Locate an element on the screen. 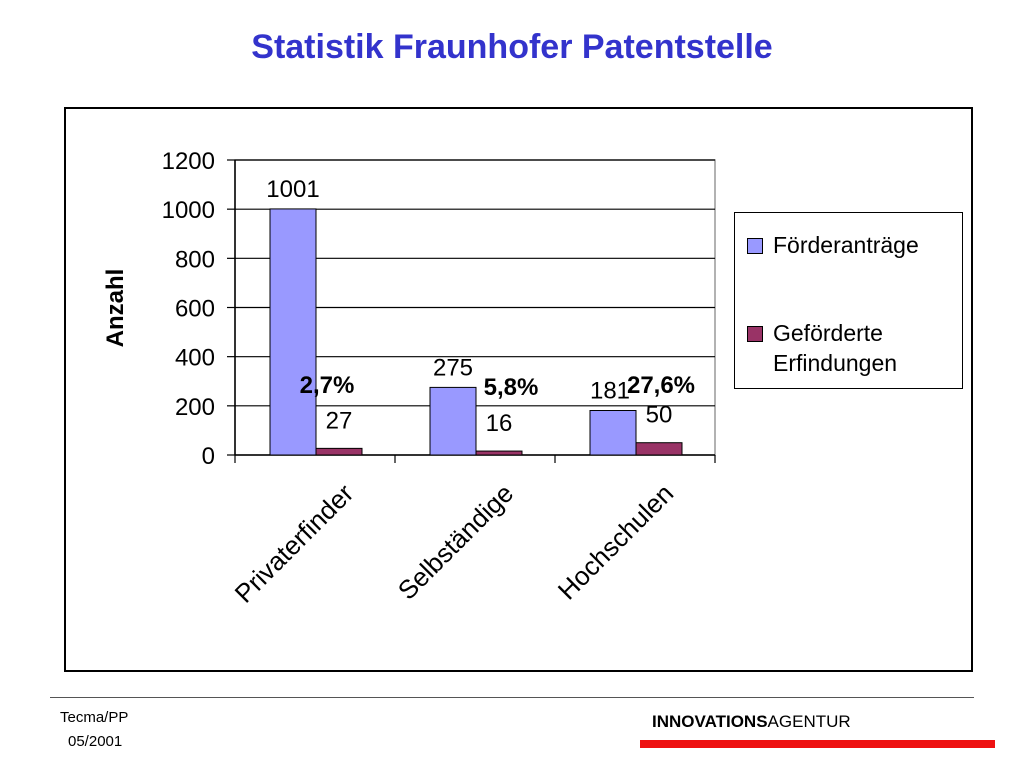  percentage-annotation: 5,8% is located at coordinates (511, 387).